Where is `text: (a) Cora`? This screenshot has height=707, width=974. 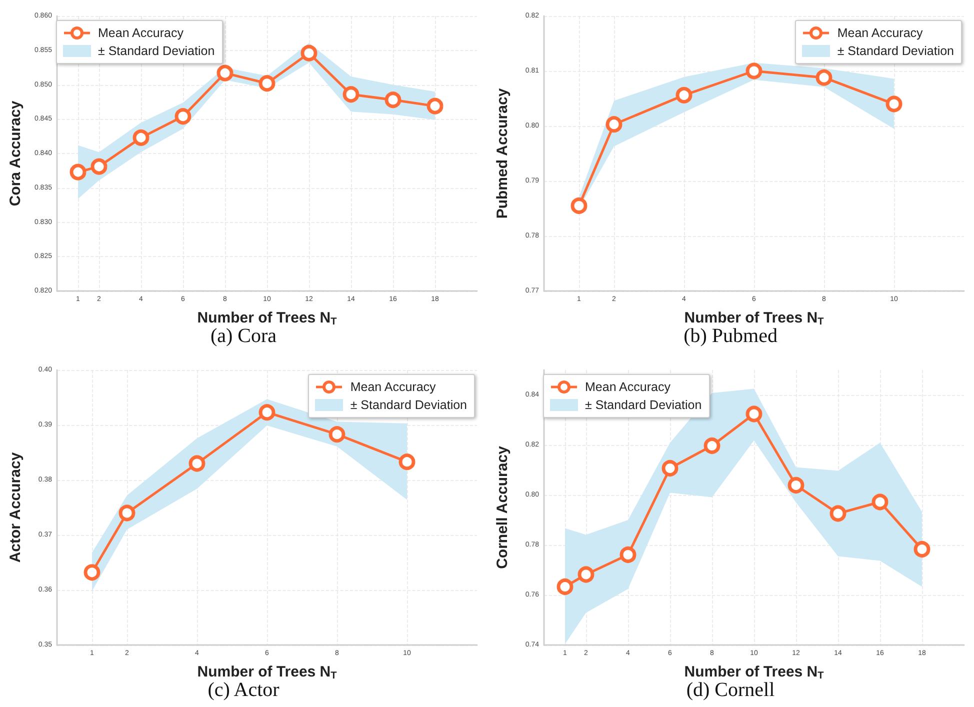 text: (a) Cora is located at coordinates (243, 336).